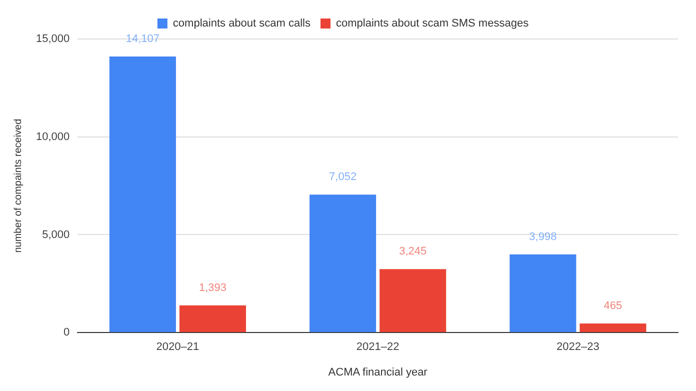 The image size is (696, 391). Describe the element at coordinates (343, 177) in the screenshot. I see `data-label: 7,052` at that location.